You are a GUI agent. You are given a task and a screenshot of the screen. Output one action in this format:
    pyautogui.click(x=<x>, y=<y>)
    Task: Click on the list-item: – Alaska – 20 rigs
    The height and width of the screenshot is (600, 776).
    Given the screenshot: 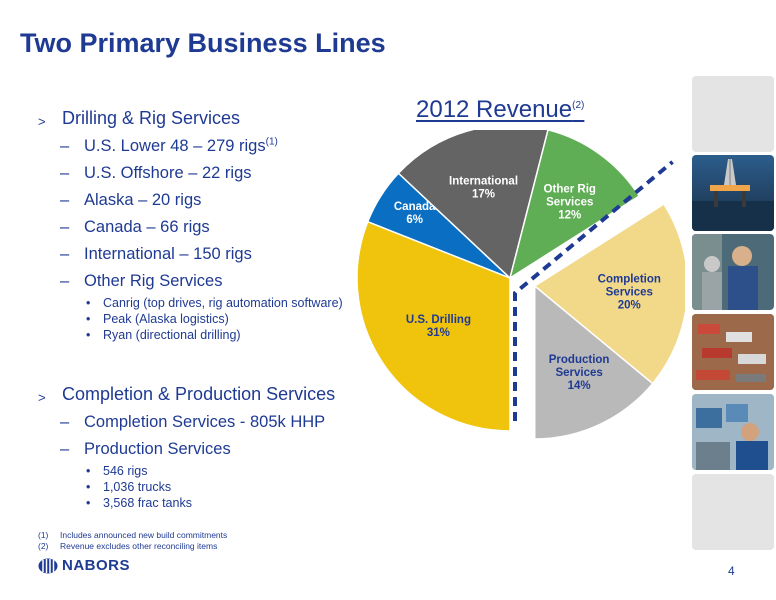 What is the action you would take?
    pyautogui.click(x=131, y=200)
    